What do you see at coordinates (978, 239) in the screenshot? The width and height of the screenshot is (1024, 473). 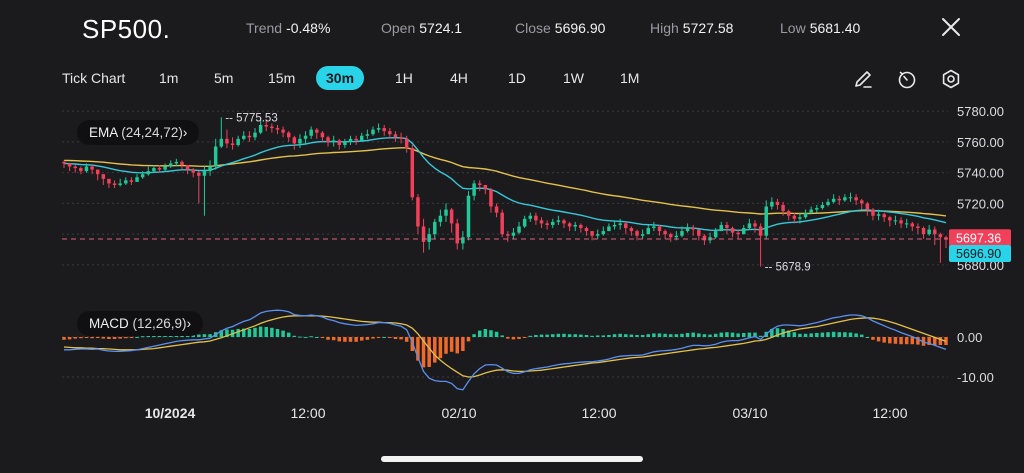 I see `bid-price-label: 5697.36` at bounding box center [978, 239].